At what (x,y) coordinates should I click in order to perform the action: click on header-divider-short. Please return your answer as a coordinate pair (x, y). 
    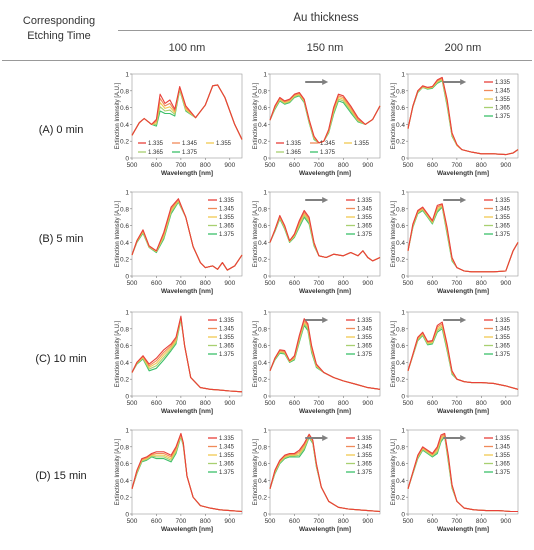
    Looking at the image, I should click on (325, 30).